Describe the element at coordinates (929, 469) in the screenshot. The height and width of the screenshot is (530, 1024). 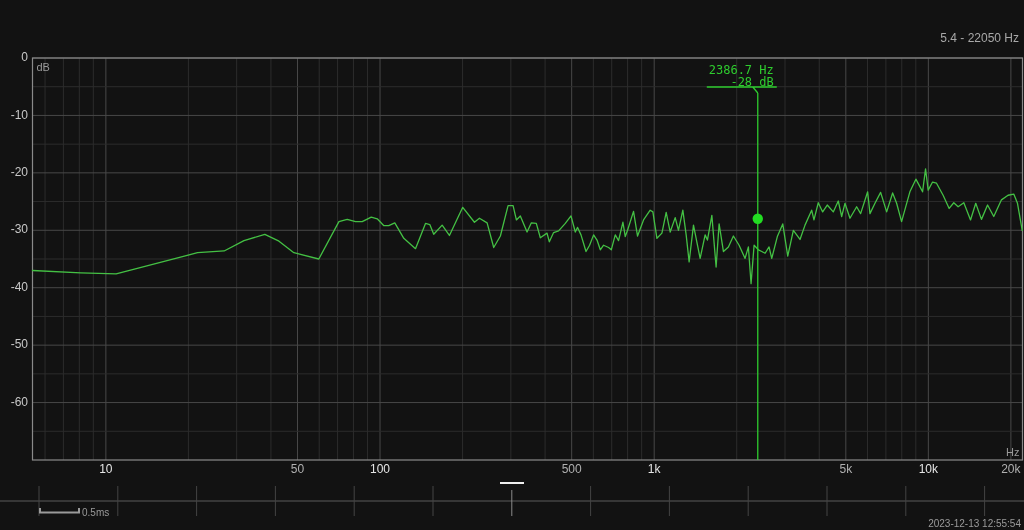
I see `x-tick-label: 10k` at that location.